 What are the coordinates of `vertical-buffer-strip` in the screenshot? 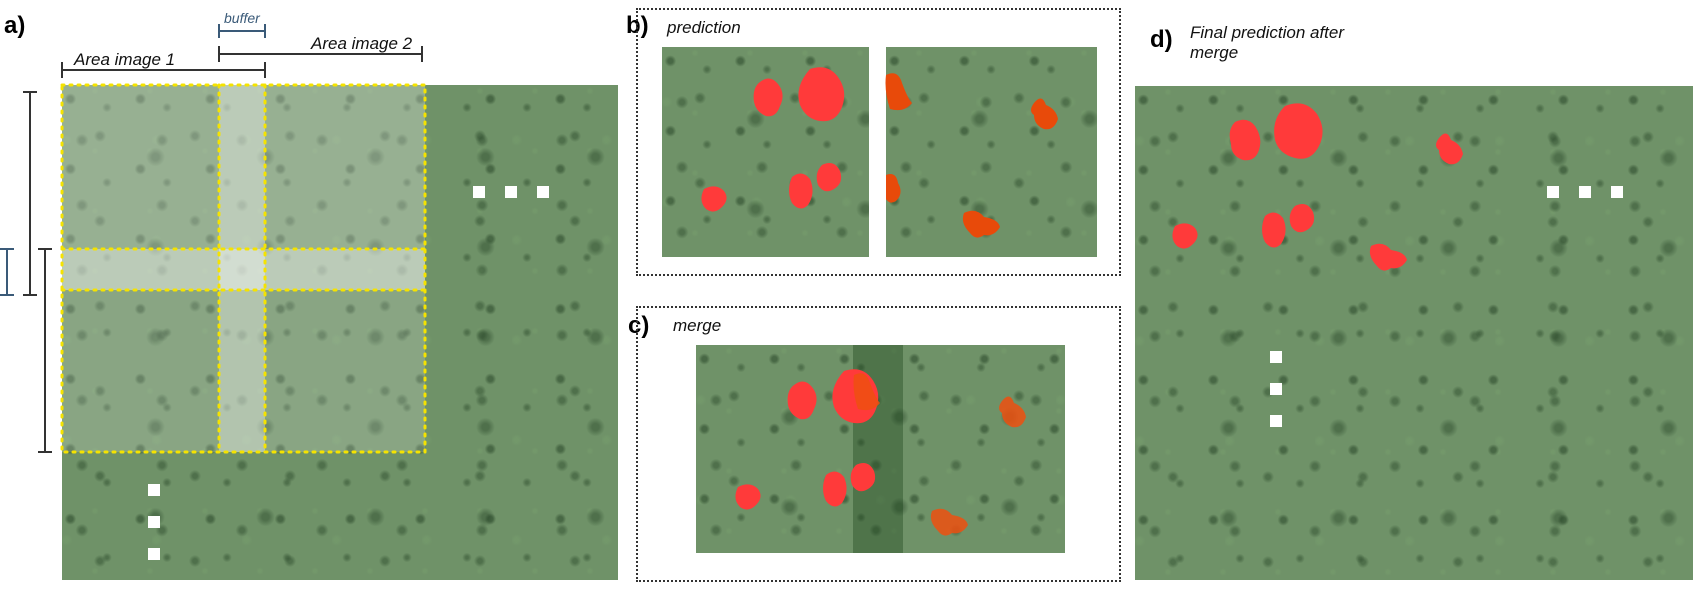 It's located at (242, 268).